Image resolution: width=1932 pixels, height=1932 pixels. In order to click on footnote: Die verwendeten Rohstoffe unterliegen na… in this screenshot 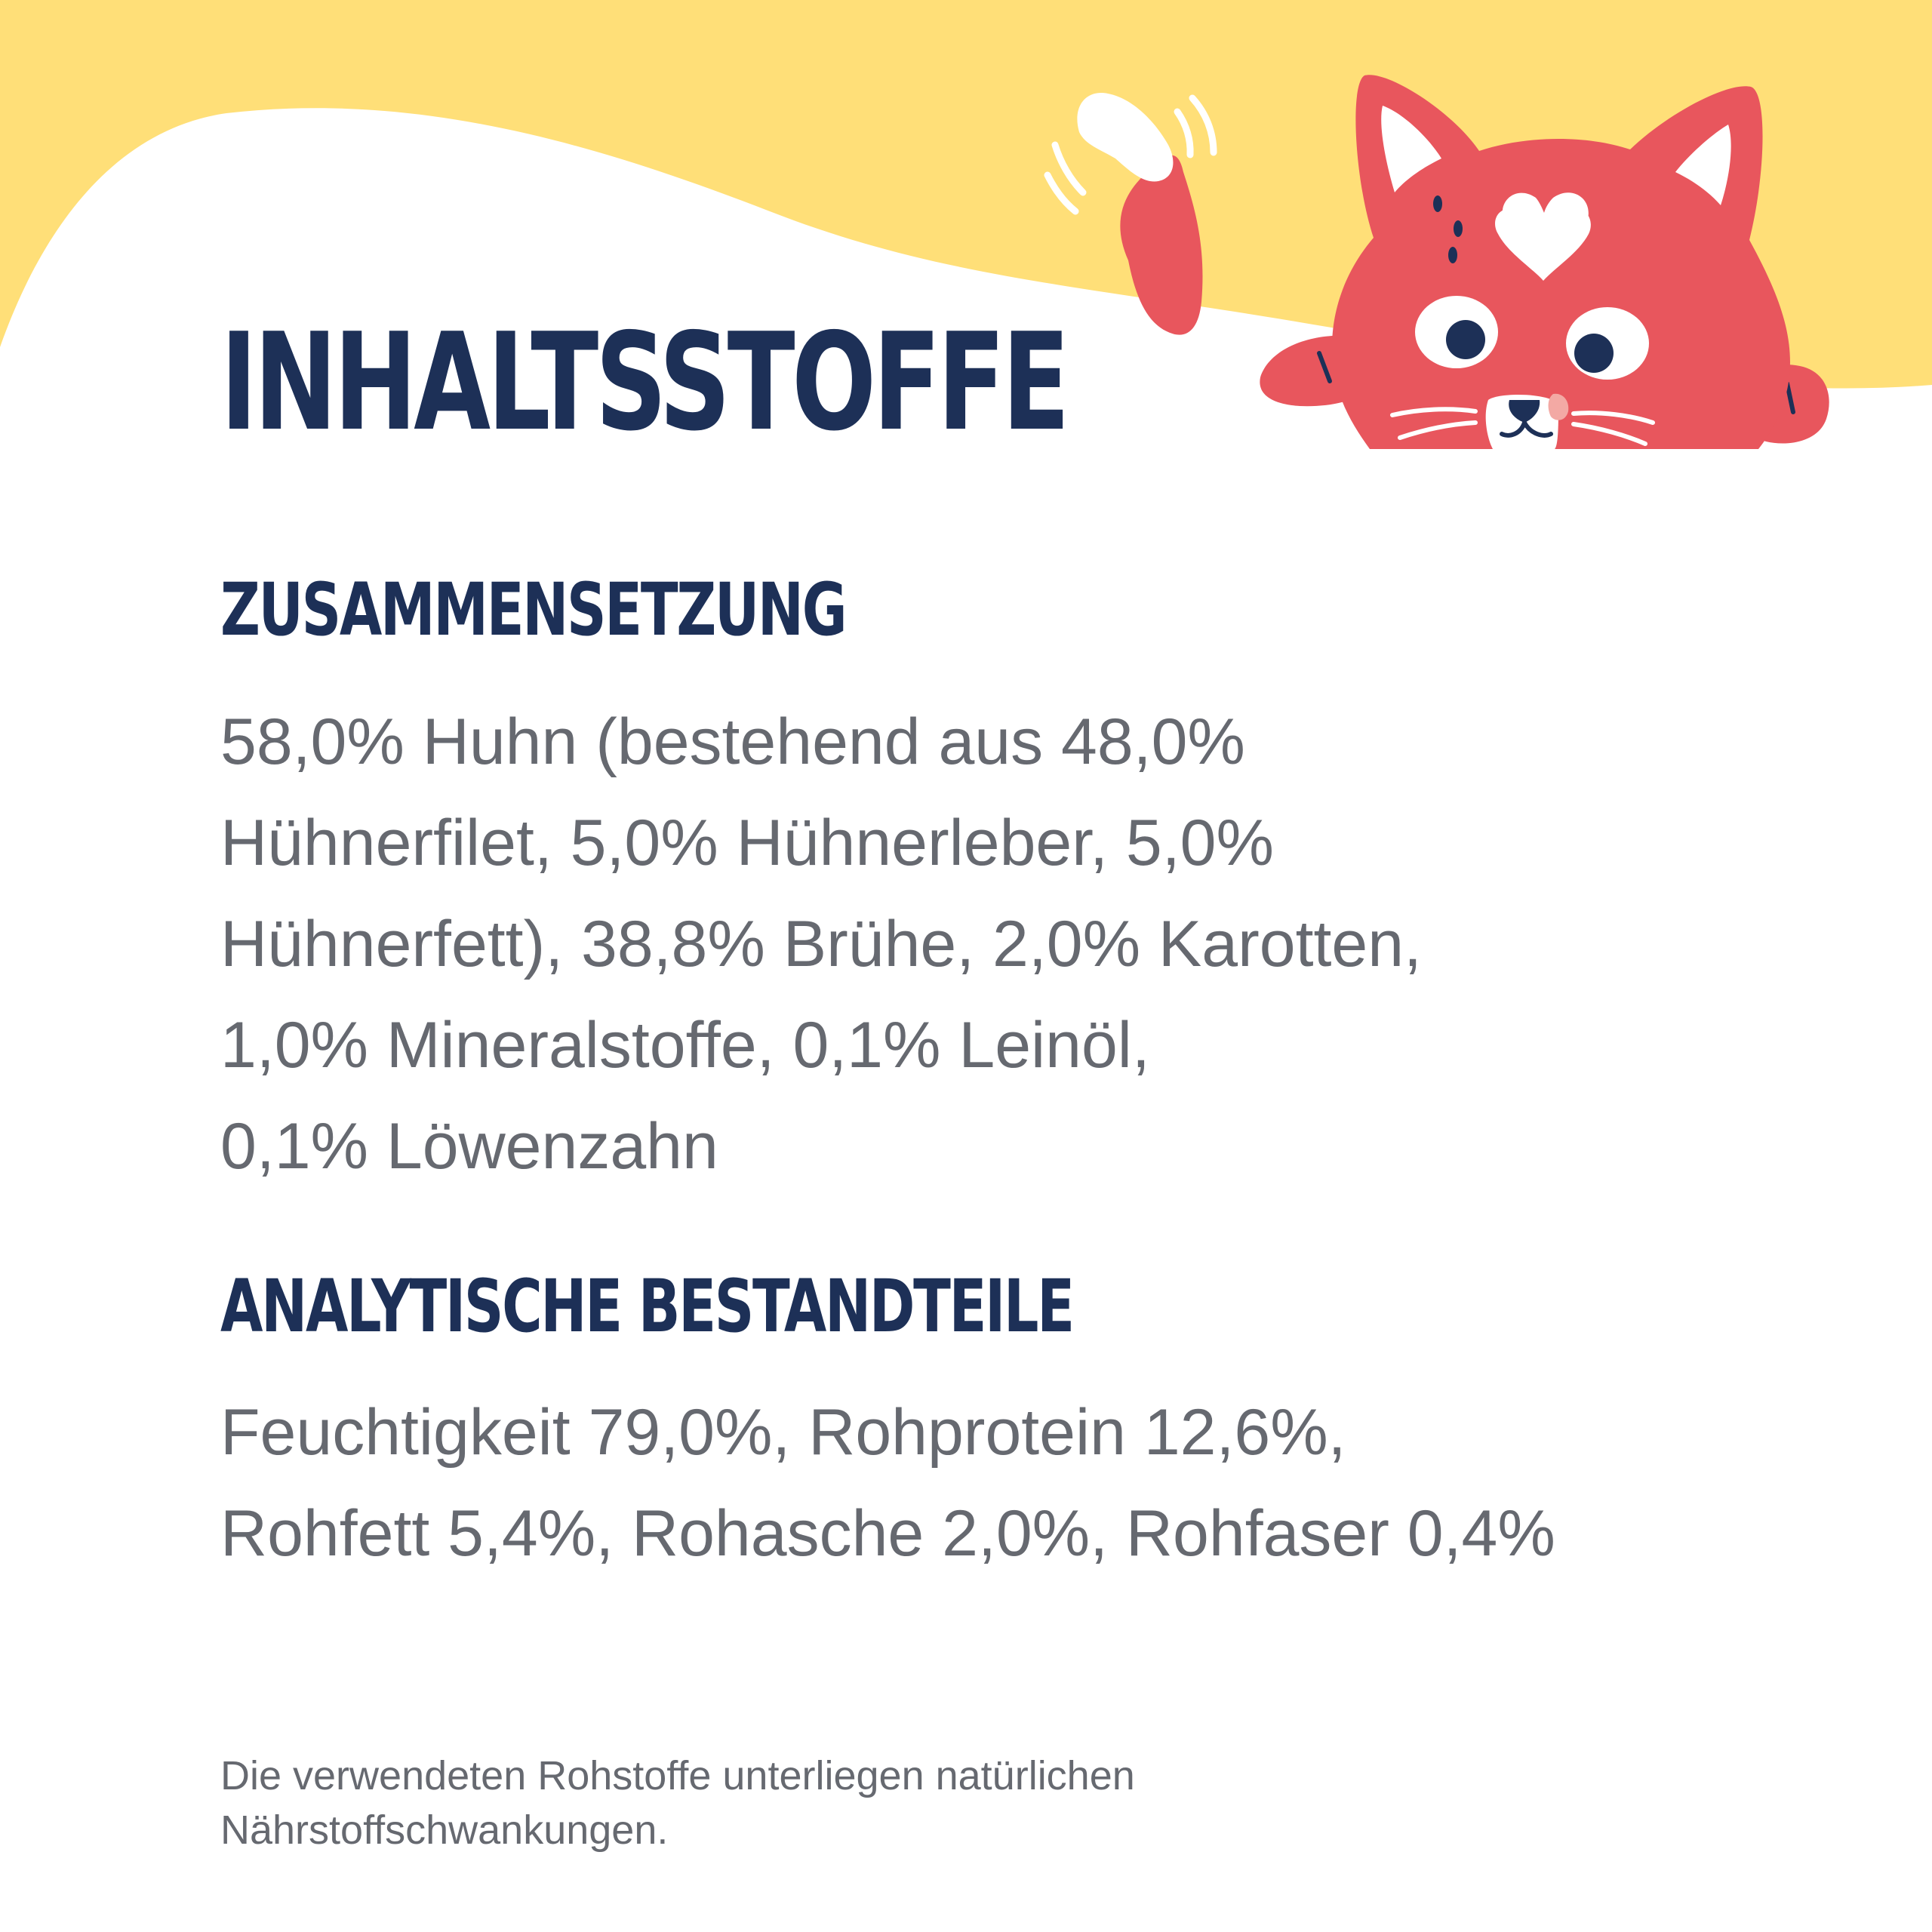, I will do `click(677, 1803)`.